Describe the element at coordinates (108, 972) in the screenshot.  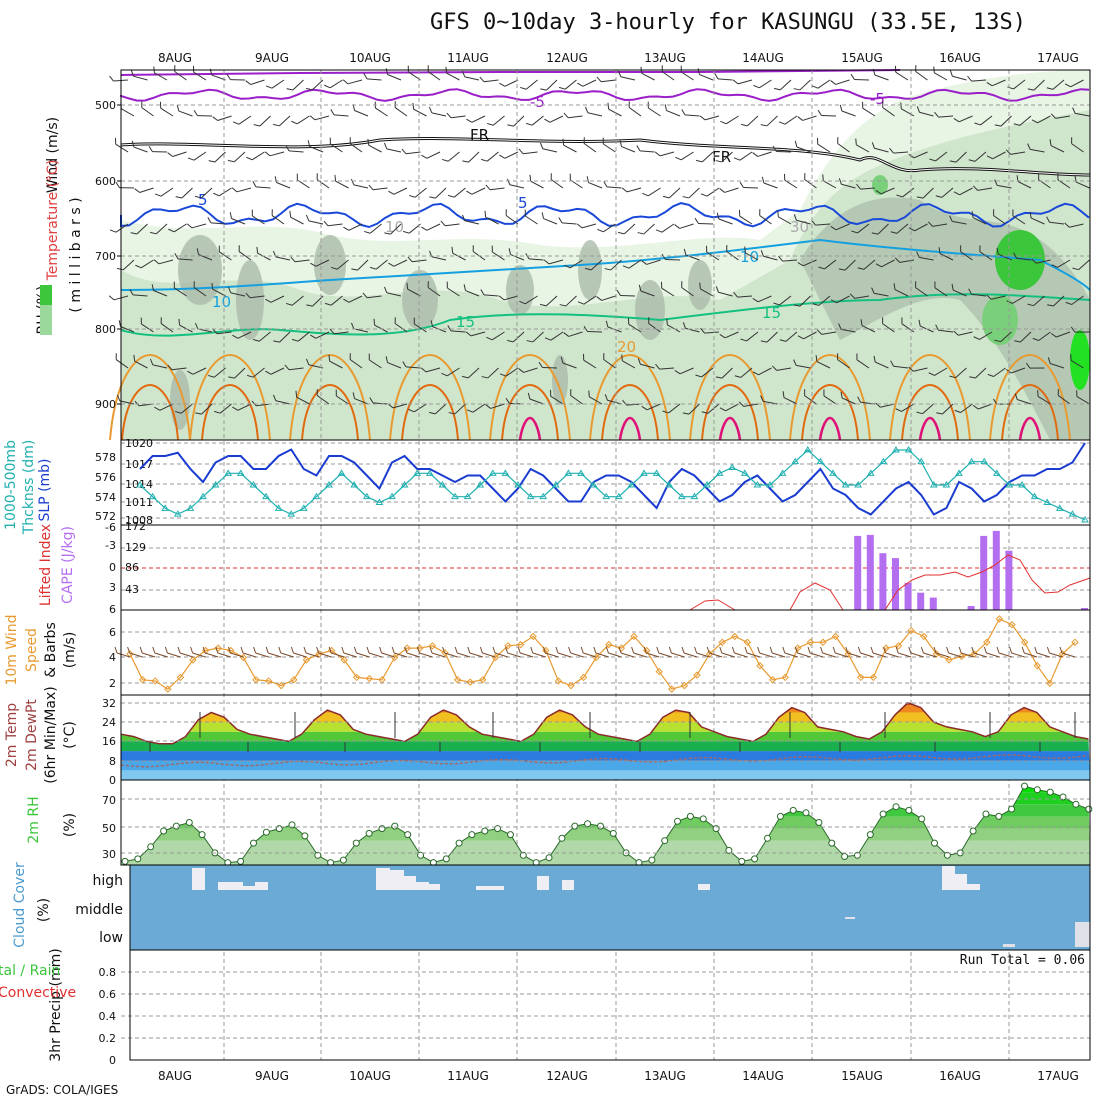
I see `precip-tick: 0.8` at that location.